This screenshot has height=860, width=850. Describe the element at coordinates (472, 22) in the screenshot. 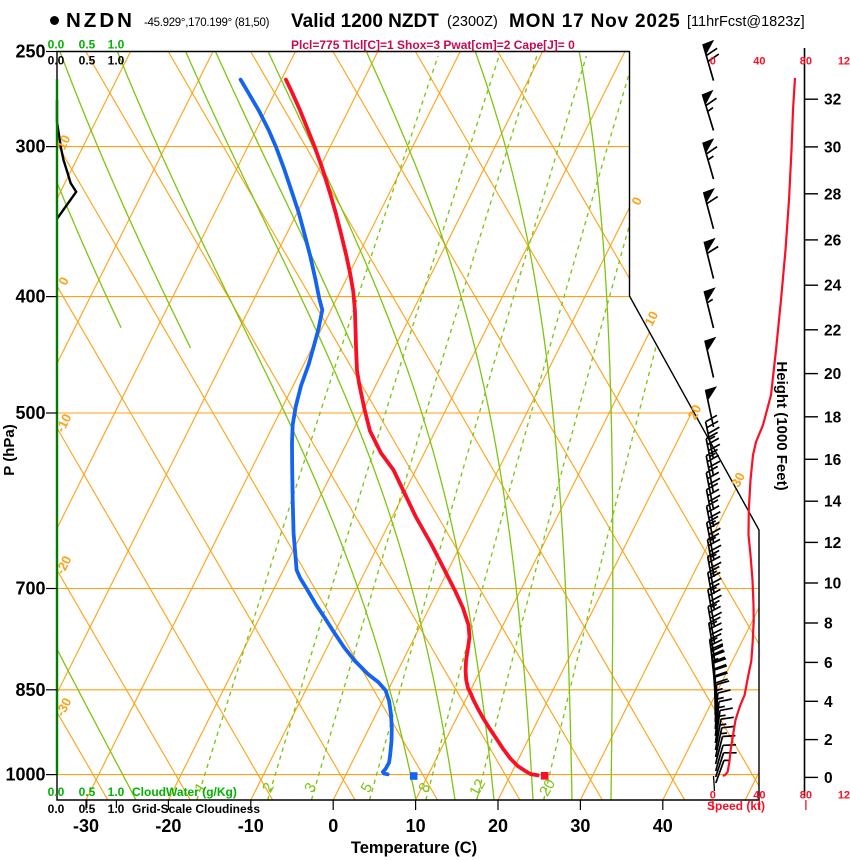

I see `svg-text: (2300Z)` at that location.